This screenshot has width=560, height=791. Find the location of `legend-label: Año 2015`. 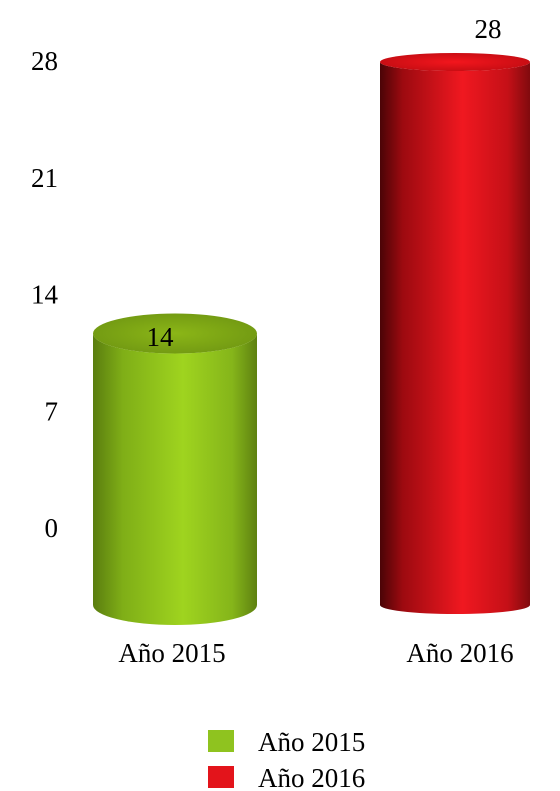

legend-label: Año 2015 is located at coordinates (311, 742).